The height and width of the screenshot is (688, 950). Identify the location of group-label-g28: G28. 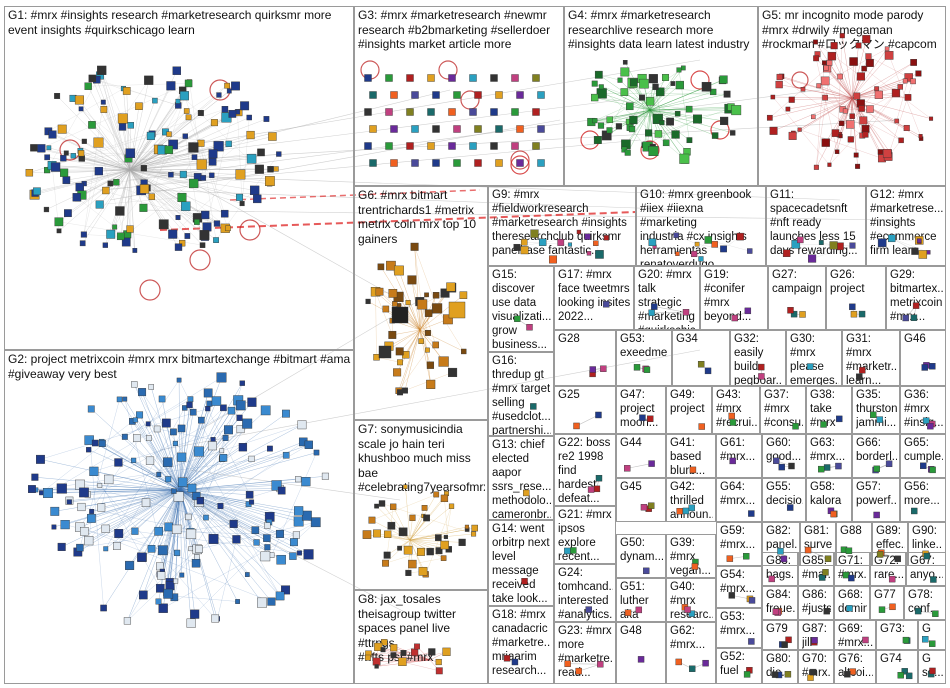
(569, 339).